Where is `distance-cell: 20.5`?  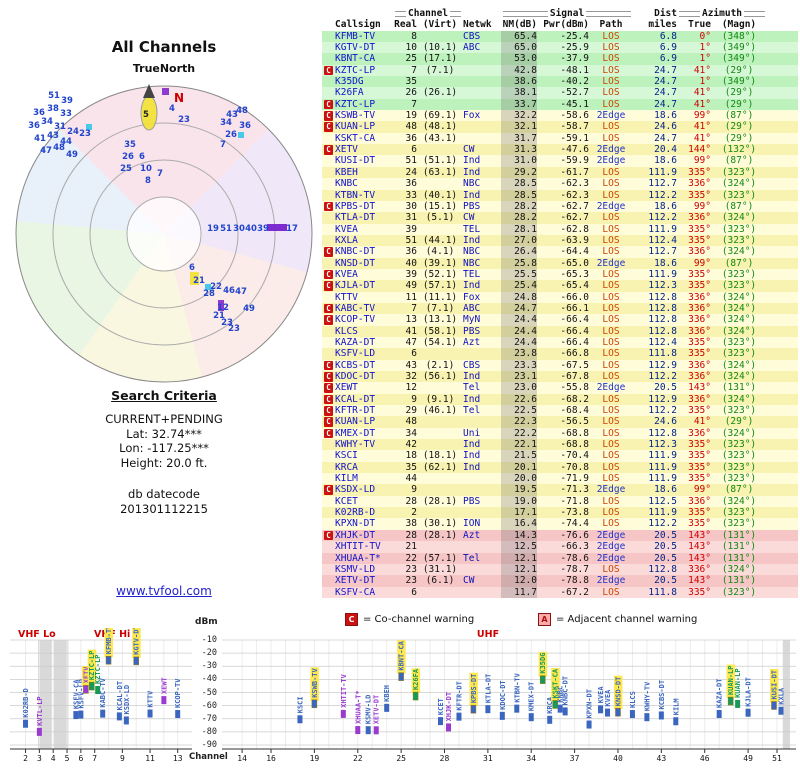
distance-cell: 20.5 is located at coordinates (665, 535).